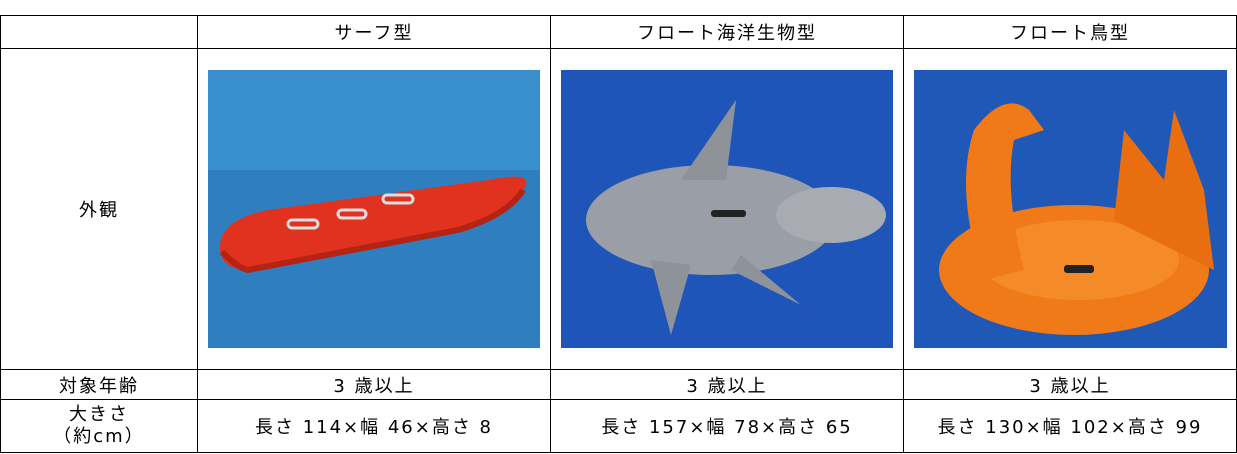  I want to click on label-line: 対象年齢, so click(99, 386).